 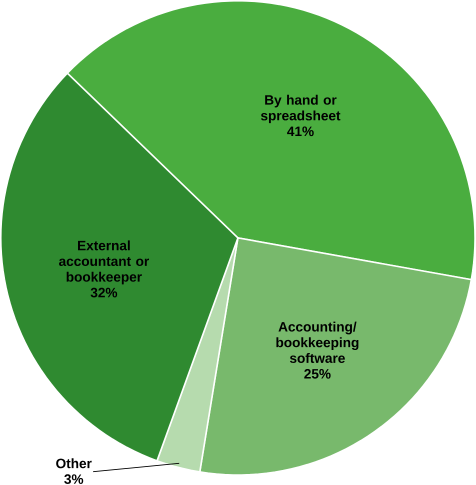 I want to click on slice-label: By hand or spreadsheet, so click(x=300, y=109).